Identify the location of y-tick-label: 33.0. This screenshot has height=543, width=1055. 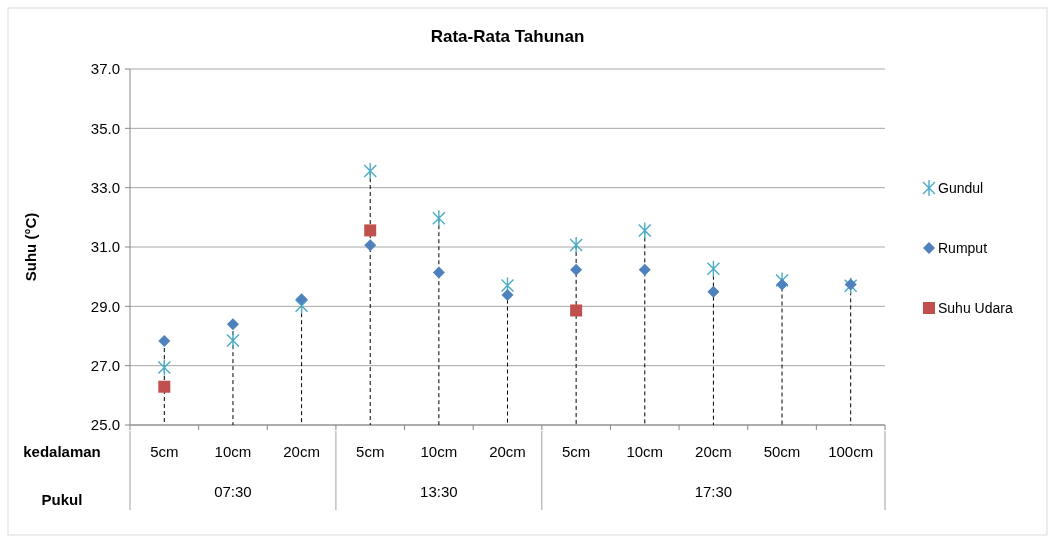
(105, 187).